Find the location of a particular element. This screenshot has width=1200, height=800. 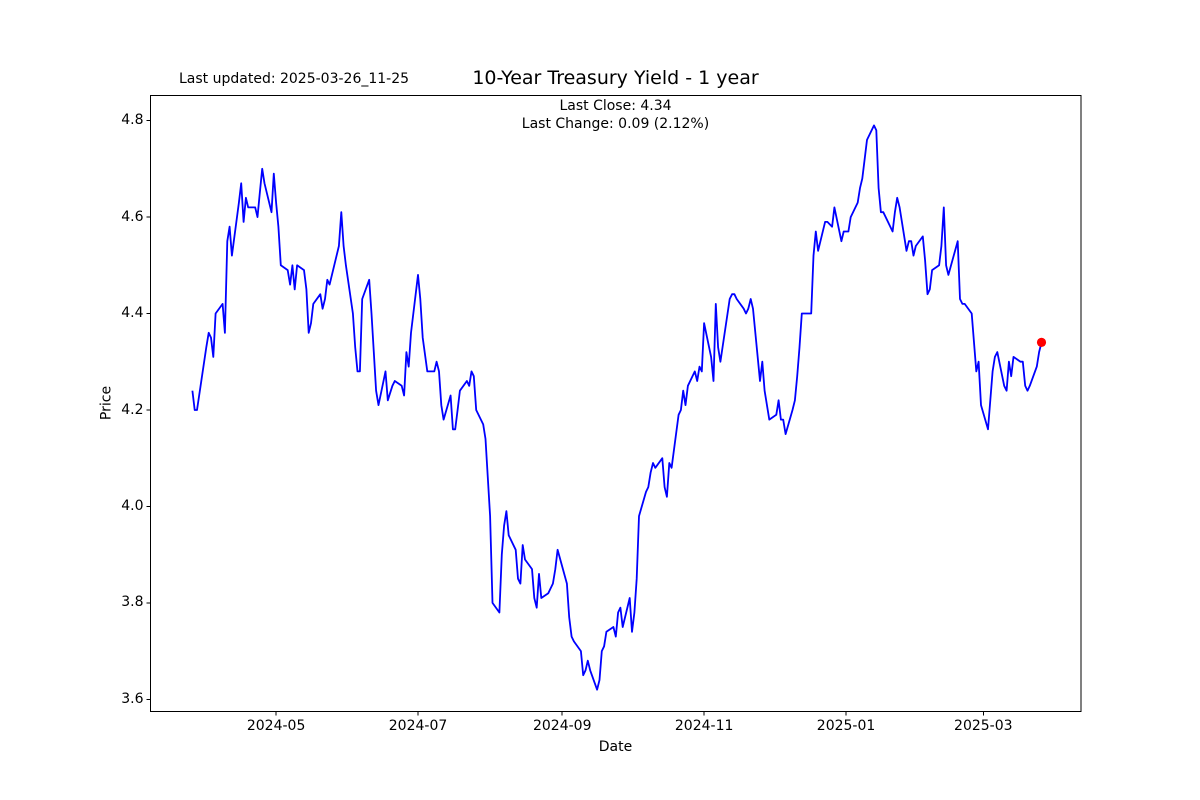

last-change-text: Last Change: 0.09 (2.12%) is located at coordinates (615, 123).